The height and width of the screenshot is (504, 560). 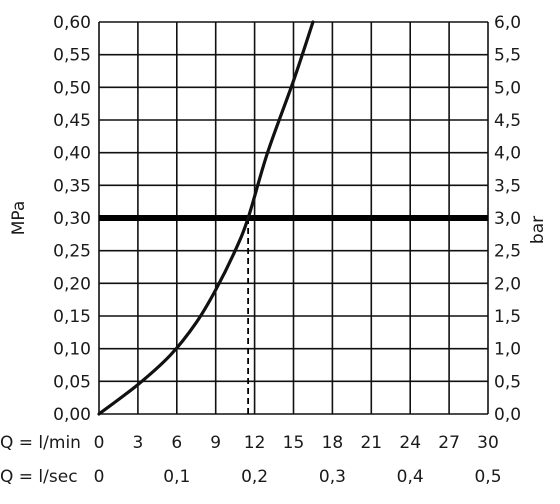 What do you see at coordinates (72, 252) in the screenshot?
I see `mpa-tick-label: 0,25` at bounding box center [72, 252].